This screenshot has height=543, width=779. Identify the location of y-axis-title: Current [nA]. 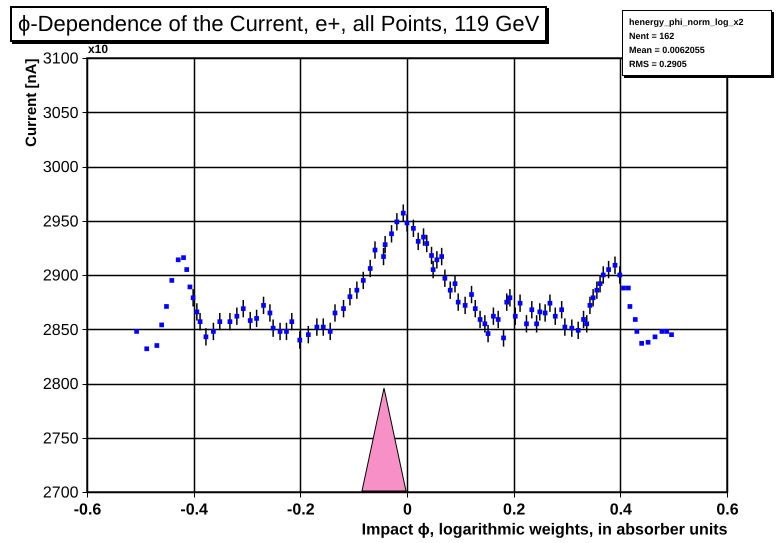
(31, 102).